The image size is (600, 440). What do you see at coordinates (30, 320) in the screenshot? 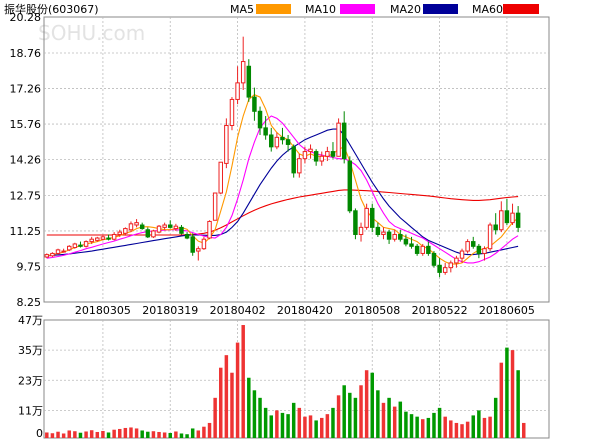
I see `volume-tick-label: 47万` at bounding box center [30, 320].